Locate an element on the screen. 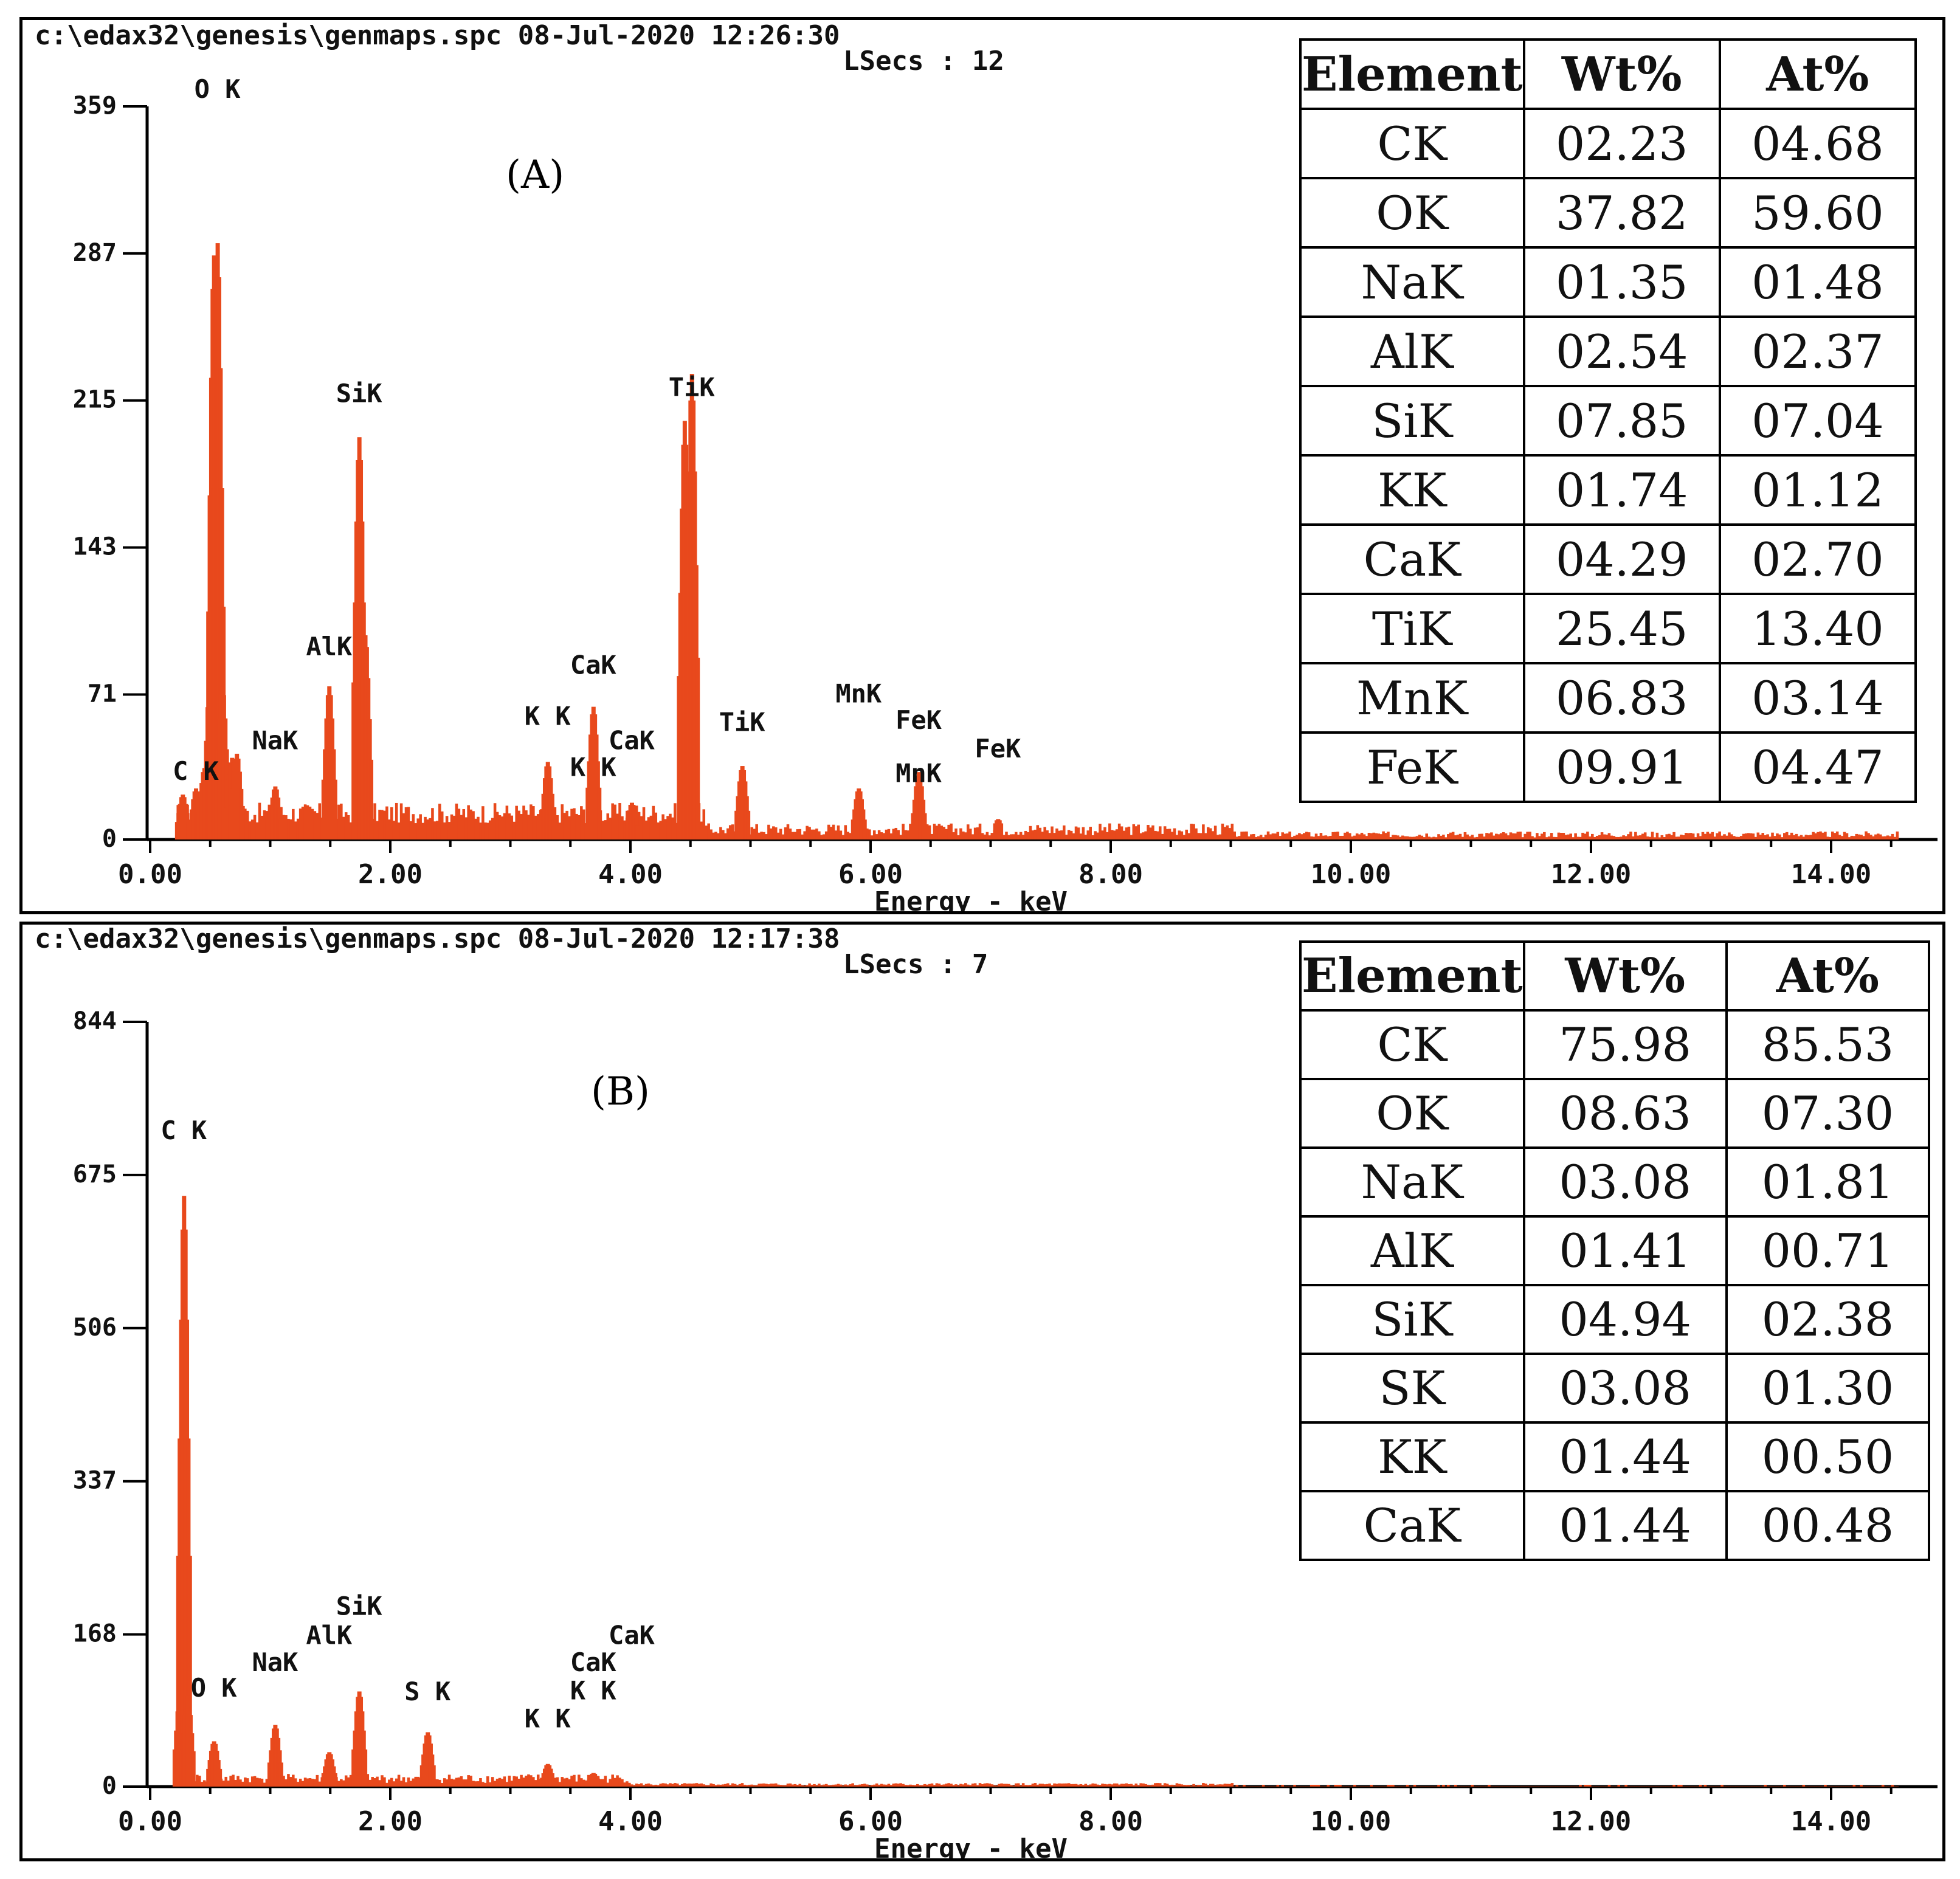 This screenshot has width=1960, height=1879. table-cell: CK is located at coordinates (1412, 143).